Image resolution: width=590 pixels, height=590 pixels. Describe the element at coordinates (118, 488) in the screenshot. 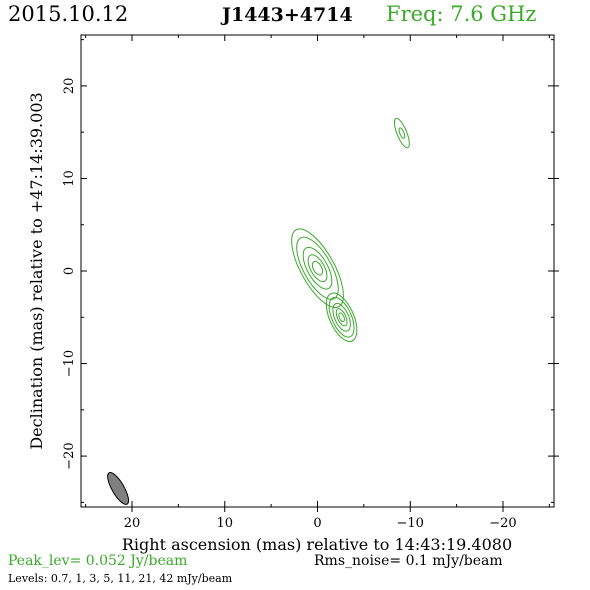

I see `beam-ellipse` at that location.